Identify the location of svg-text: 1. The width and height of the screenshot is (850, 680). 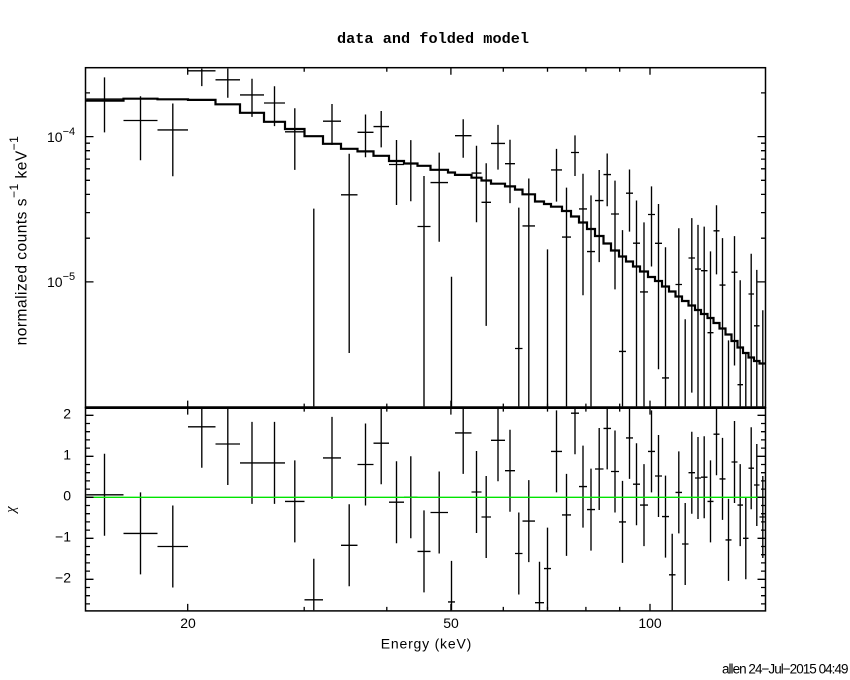
(67, 455).